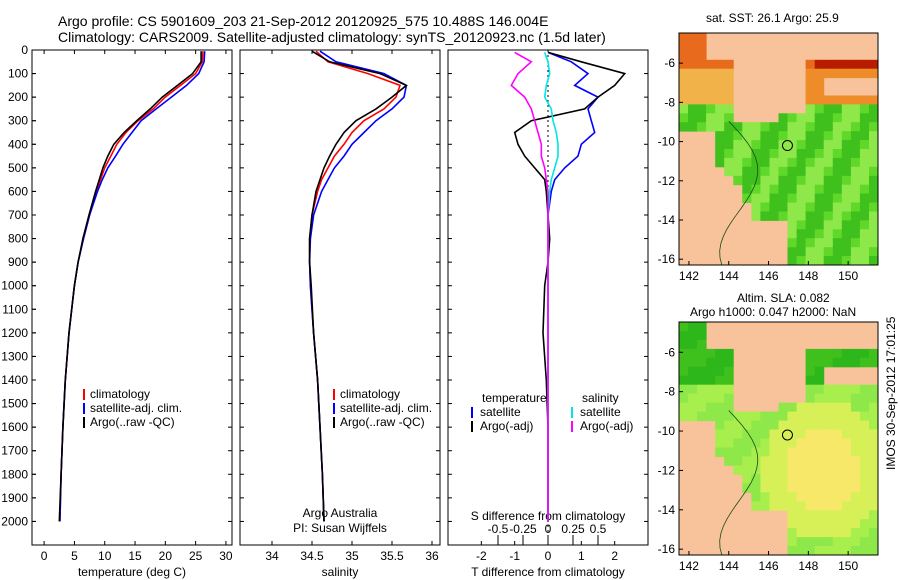  Describe the element at coordinates (132, 572) in the screenshot. I see `x-axis-label: temperature (deg C)` at that location.